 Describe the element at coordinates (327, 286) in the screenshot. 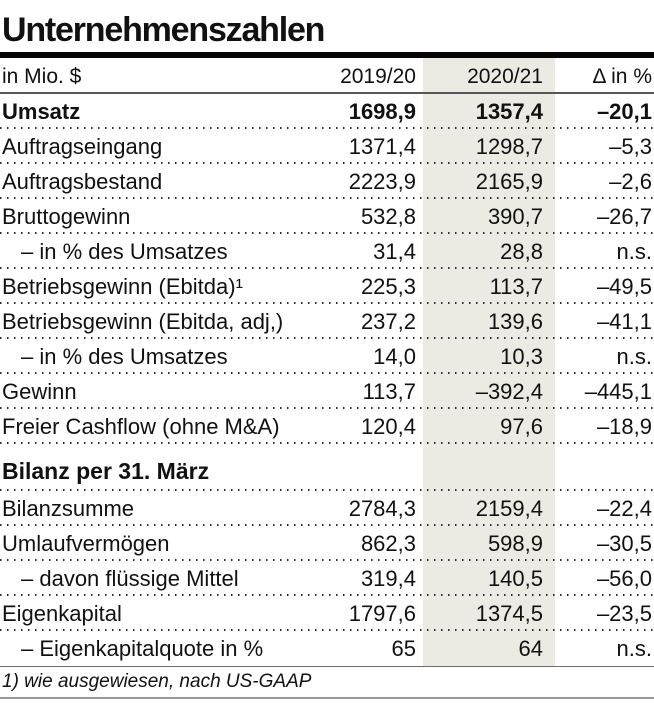

I see `table-row: Betriebsgewinn (Ebitda)¹ 225,3 113,7 –49,5` at that location.